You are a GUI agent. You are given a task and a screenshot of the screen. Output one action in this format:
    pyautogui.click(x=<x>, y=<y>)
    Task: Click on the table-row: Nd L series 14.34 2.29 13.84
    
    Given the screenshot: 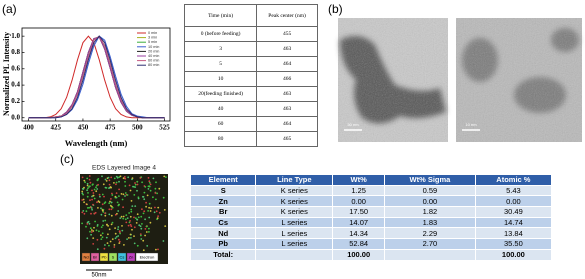 What is the action you would take?
    pyautogui.click(x=371, y=233)
    